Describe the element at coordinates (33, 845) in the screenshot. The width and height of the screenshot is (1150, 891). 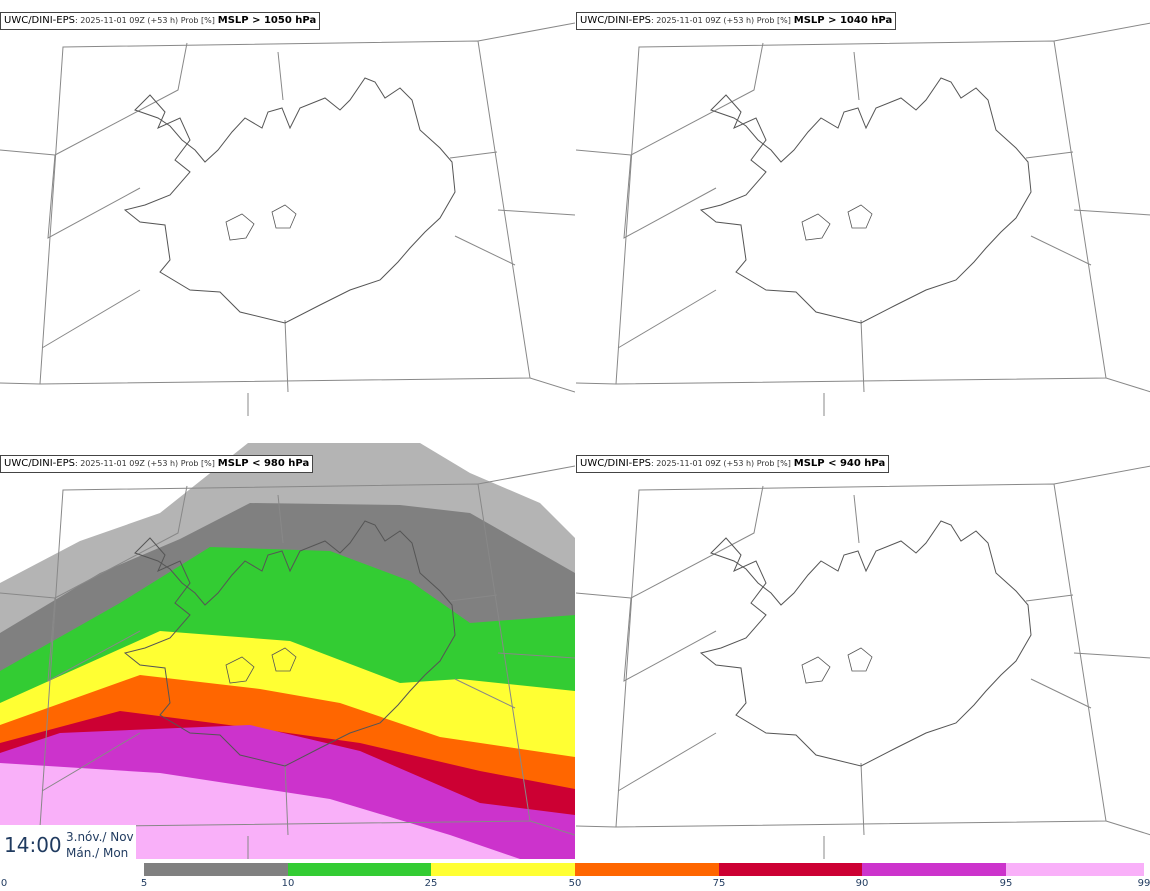
I see `valid-time: 14:00` at that location.